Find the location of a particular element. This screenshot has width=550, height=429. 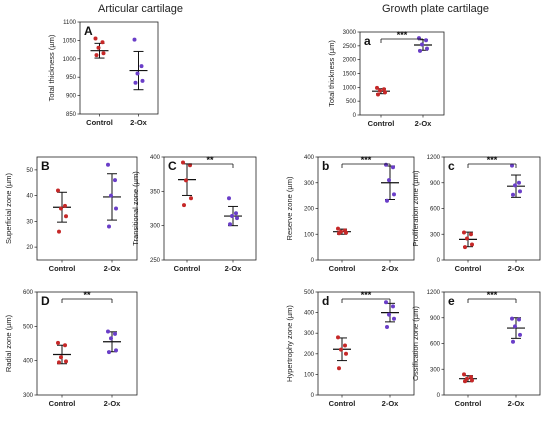

panel-8-xtick-label: Control is located at coordinates (468, 403).